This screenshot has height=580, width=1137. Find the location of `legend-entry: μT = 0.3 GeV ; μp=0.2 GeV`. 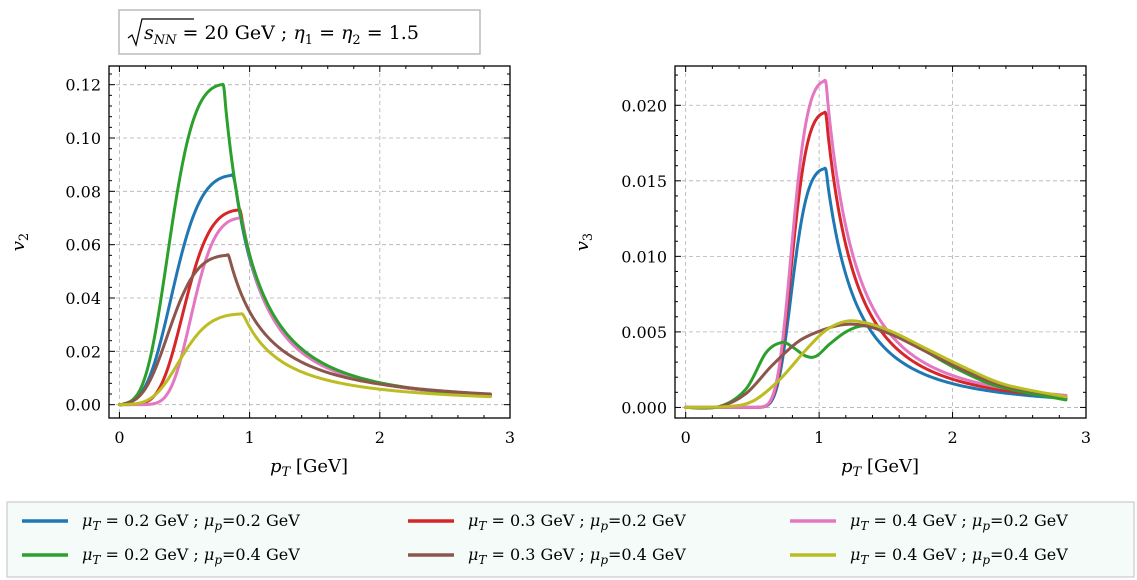

legend-entry: μT = 0.3 GeV ; μp=0.2 GeV is located at coordinates (547, 522).